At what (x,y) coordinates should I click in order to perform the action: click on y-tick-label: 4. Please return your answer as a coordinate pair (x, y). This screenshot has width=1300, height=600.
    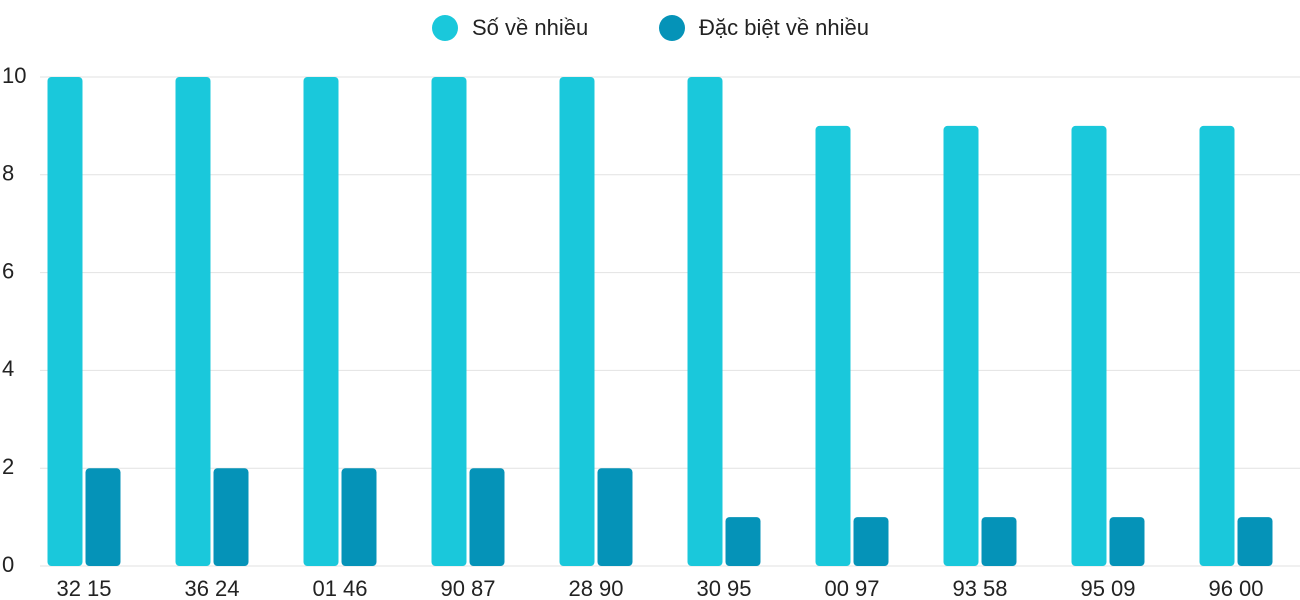
    Looking at the image, I should click on (8, 368).